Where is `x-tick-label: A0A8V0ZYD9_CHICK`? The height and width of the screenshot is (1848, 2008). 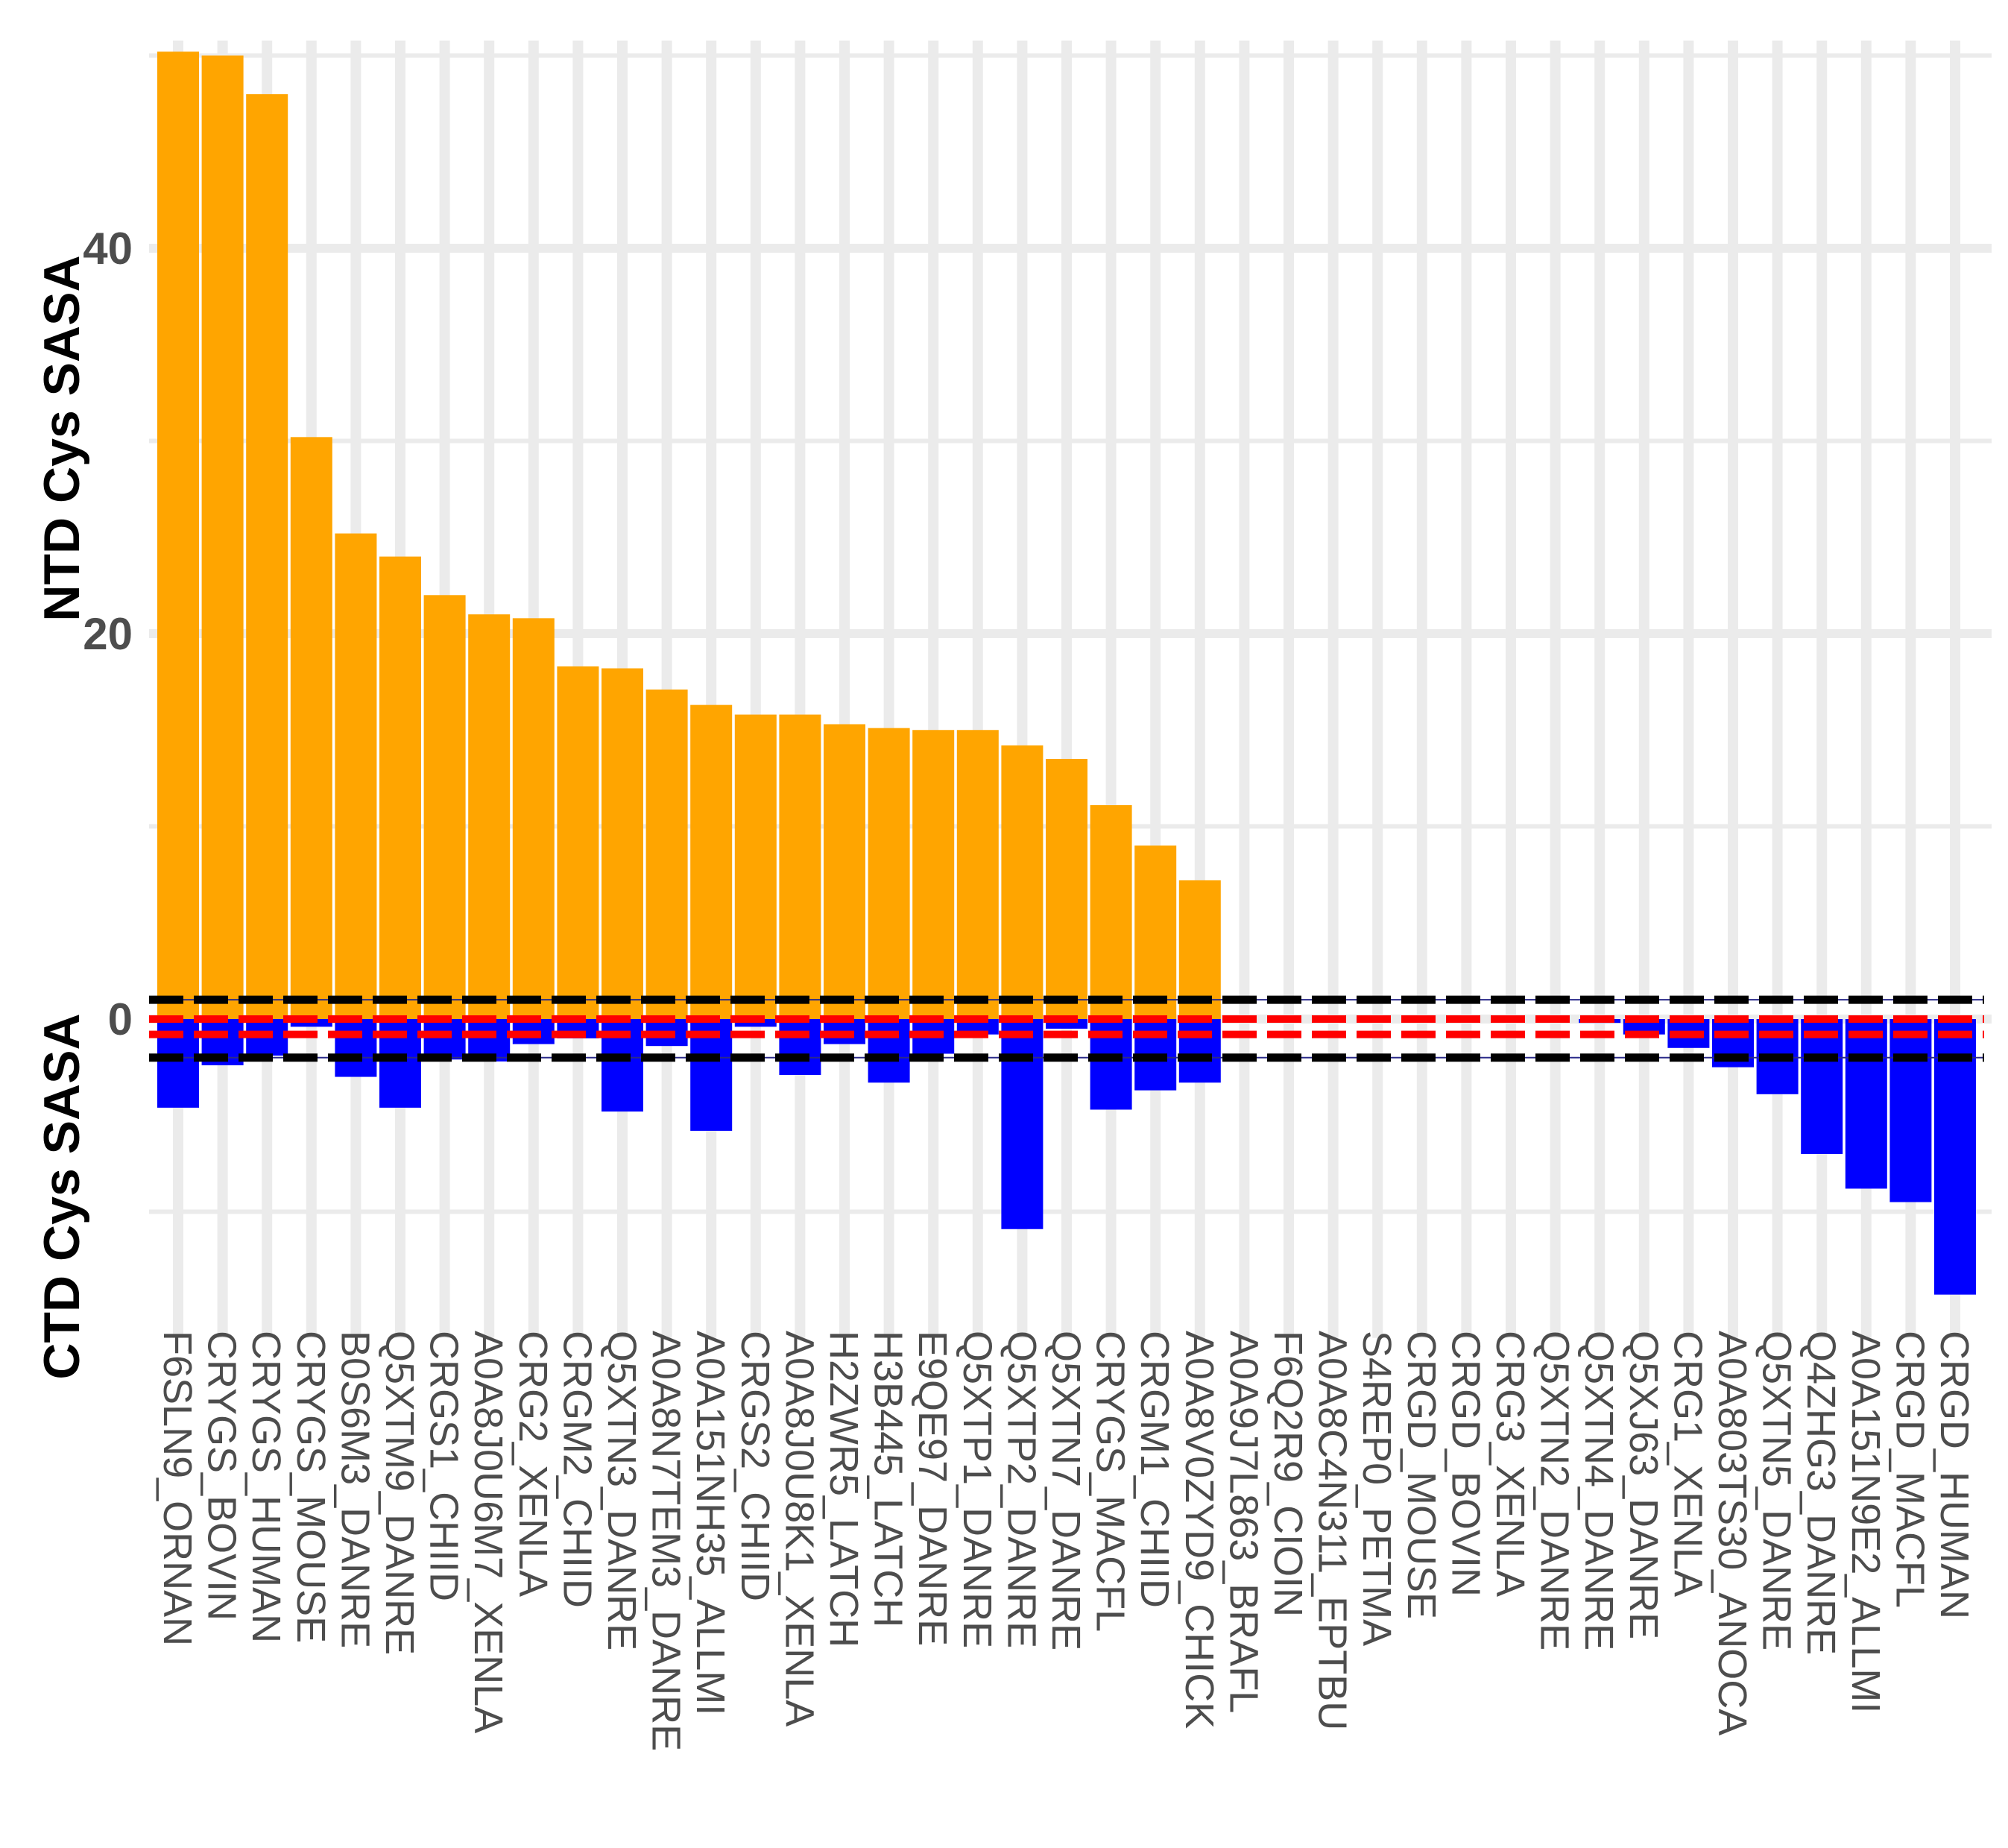
x-tick-label: A0A8V0ZYD9_CHICK is located at coordinates (1199, 1530).